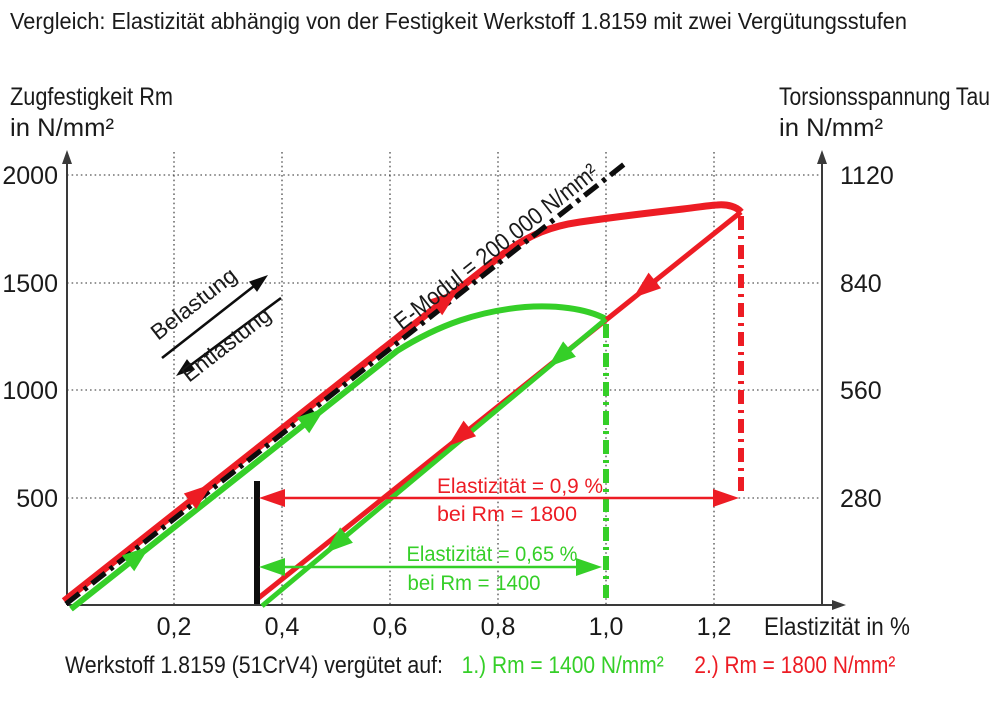 Image resolution: width=1000 pixels, height=703 pixels. Describe the element at coordinates (606, 627) in the screenshot. I see `x-tick-1-0: 1,0` at that location.